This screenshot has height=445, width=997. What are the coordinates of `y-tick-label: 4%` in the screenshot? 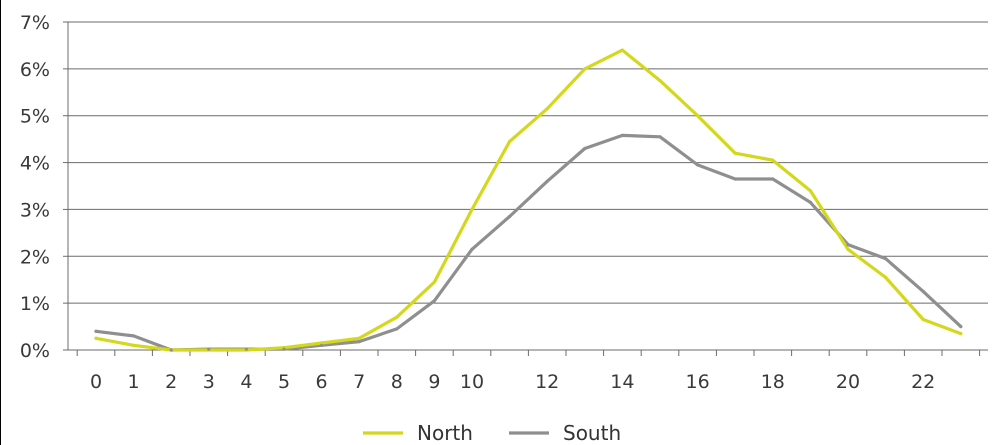 It's located at (35, 164).